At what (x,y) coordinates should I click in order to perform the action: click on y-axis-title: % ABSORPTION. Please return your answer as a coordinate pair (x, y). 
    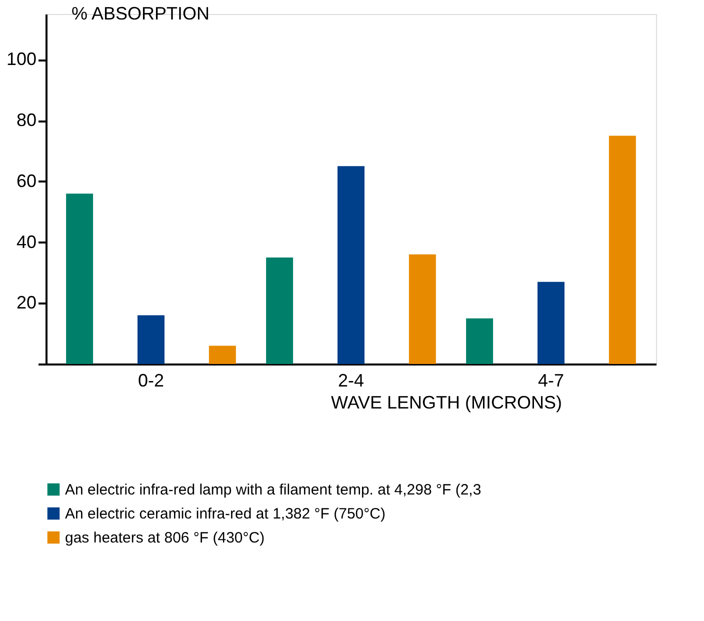
    Looking at the image, I should click on (141, 14).